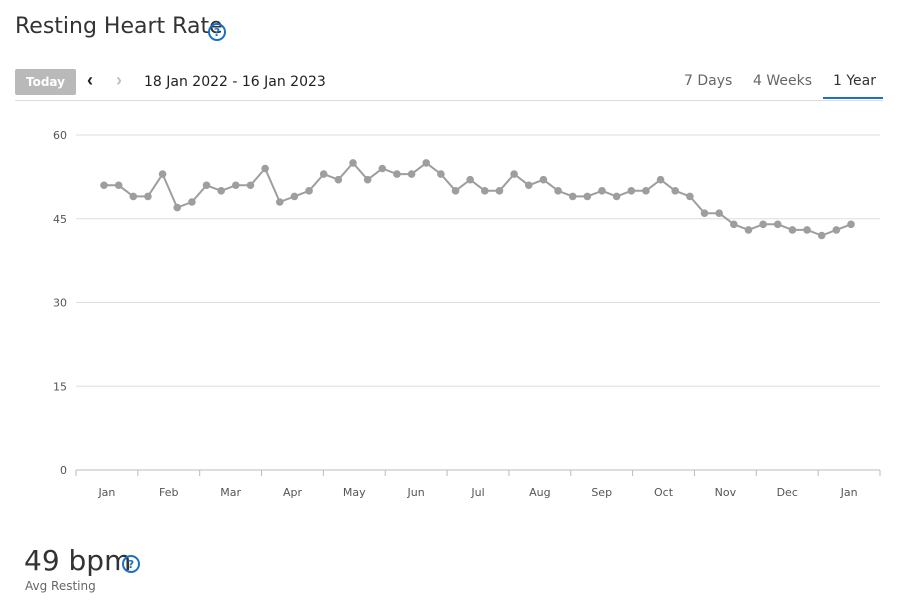 Image resolution: width=908 pixels, height=603 pixels. Describe the element at coordinates (78, 560) in the screenshot. I see `avg-resting-value: 49 bpm` at that location.